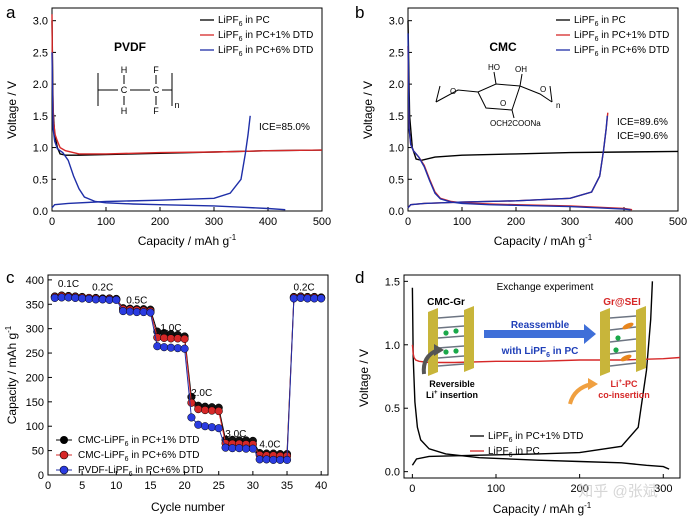  I want to click on inset-left-caption2: Li+ insertion, so click(452, 395).